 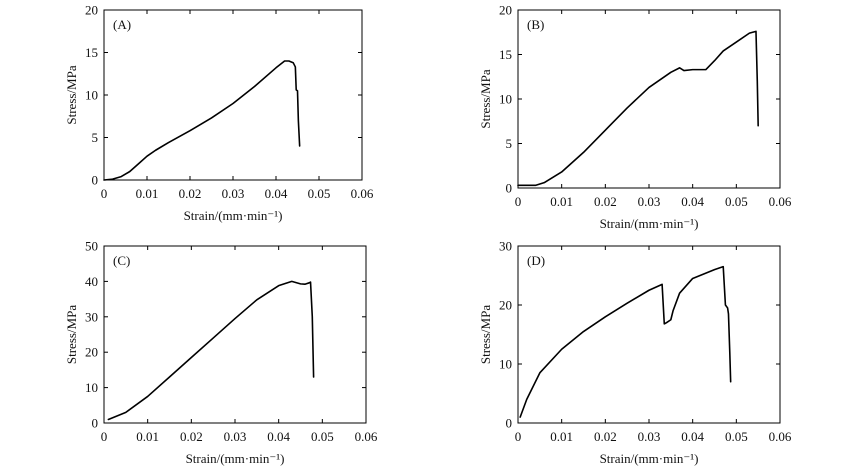 What do you see at coordinates (91, 281) in the screenshot?
I see `y-tick-label: 40` at bounding box center [91, 281].